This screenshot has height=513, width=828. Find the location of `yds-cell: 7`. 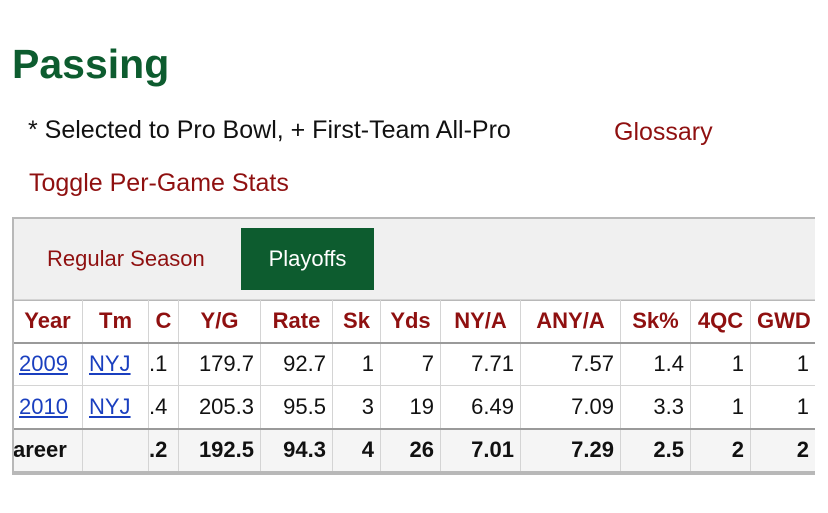

yds-cell: 7 is located at coordinates (410, 364).